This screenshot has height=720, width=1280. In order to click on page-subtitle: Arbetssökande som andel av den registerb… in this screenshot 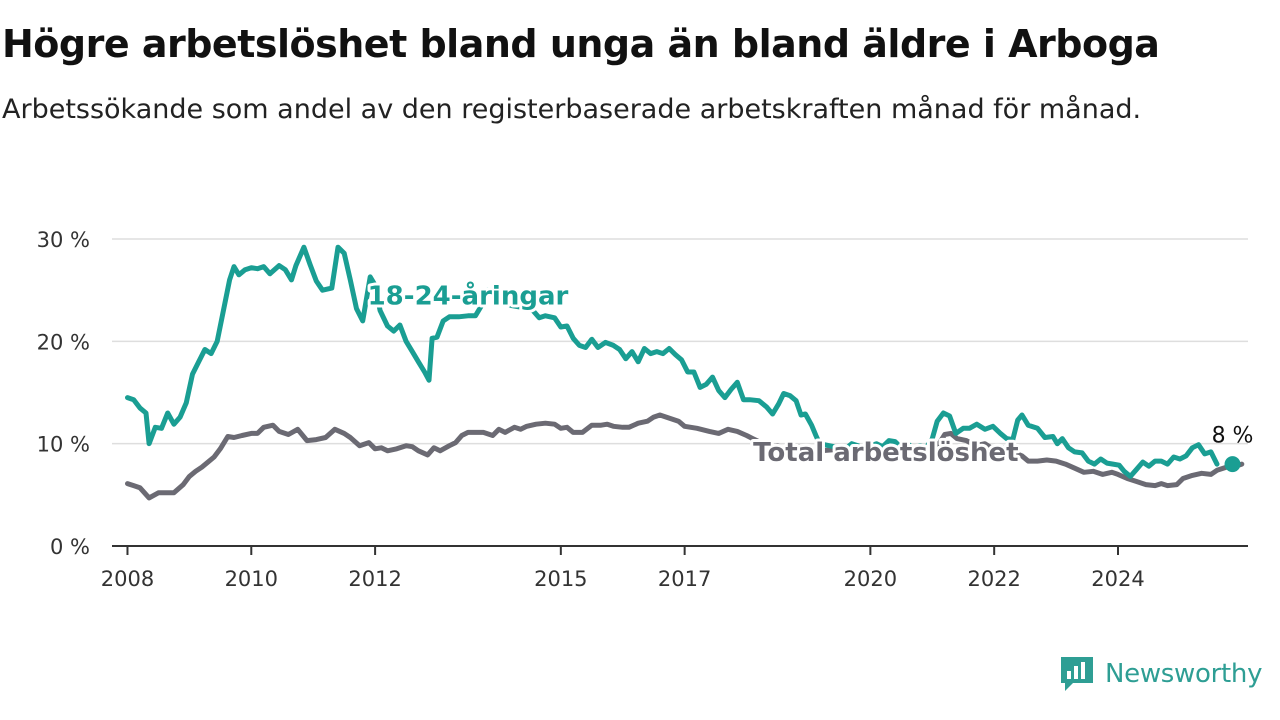, I will do `click(572, 109)`.